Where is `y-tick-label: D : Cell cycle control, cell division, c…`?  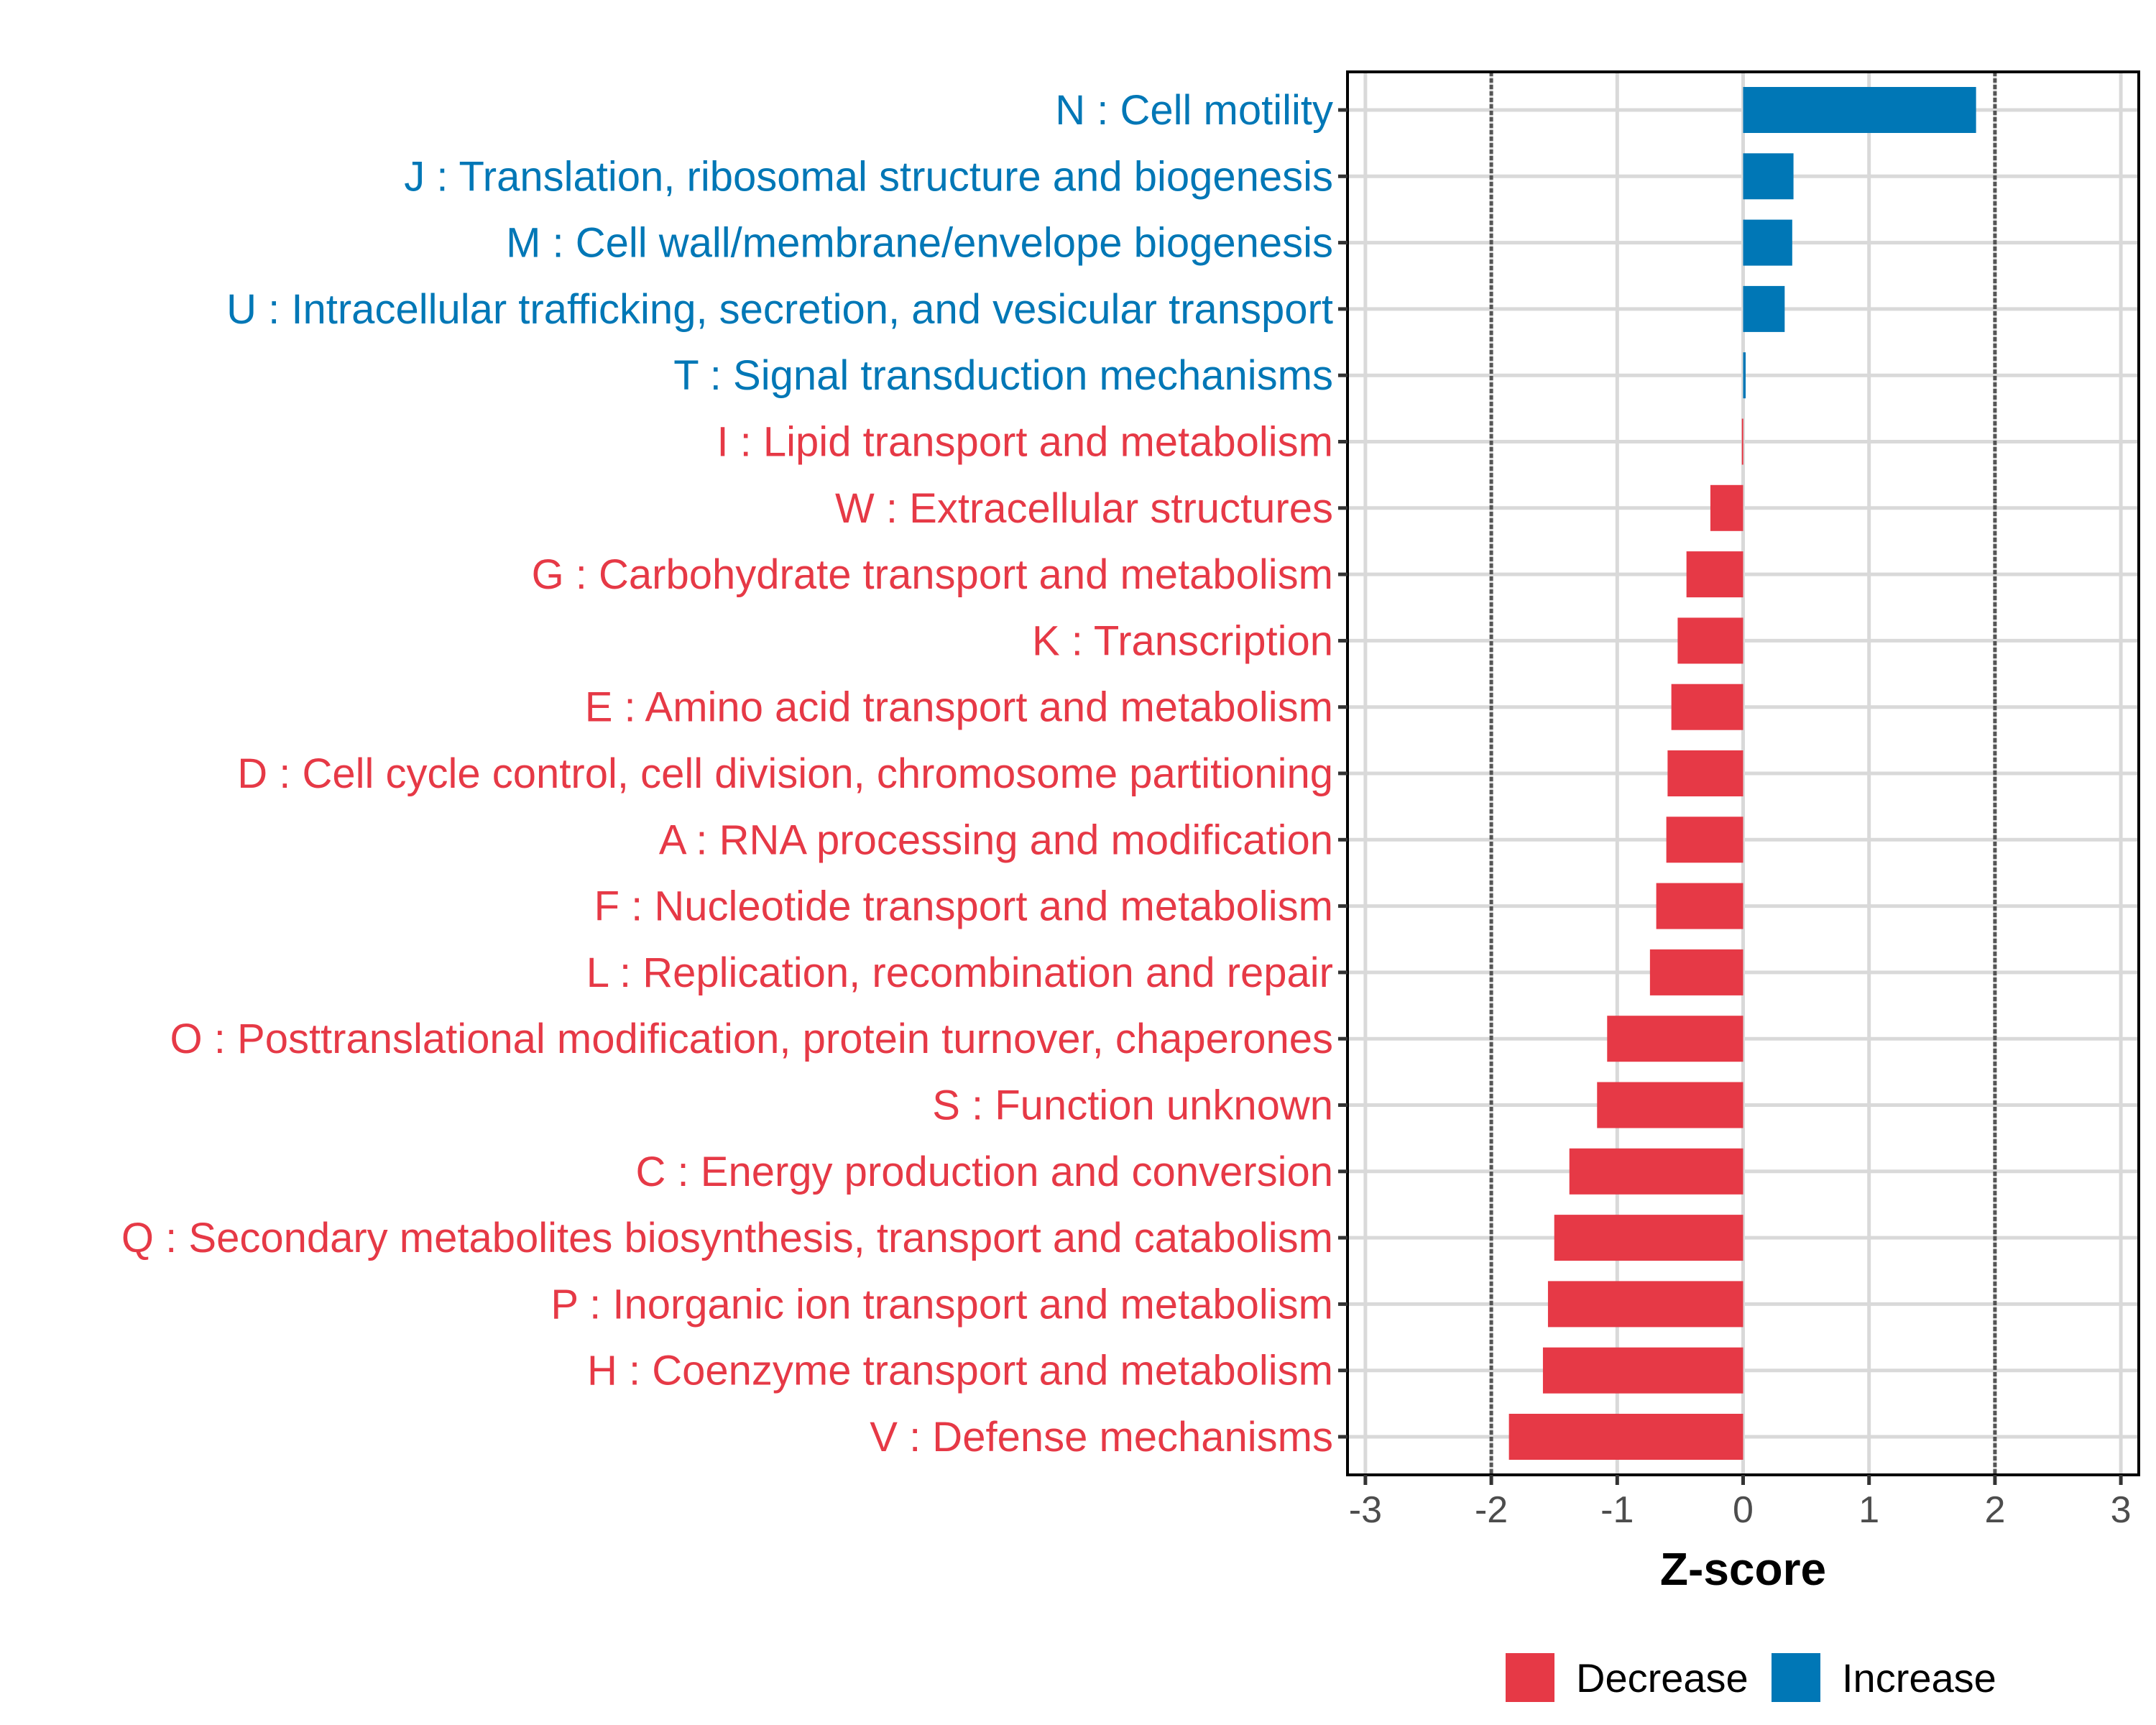
y-tick-label: D : Cell cycle control, cell division, c… is located at coordinates (785, 773).